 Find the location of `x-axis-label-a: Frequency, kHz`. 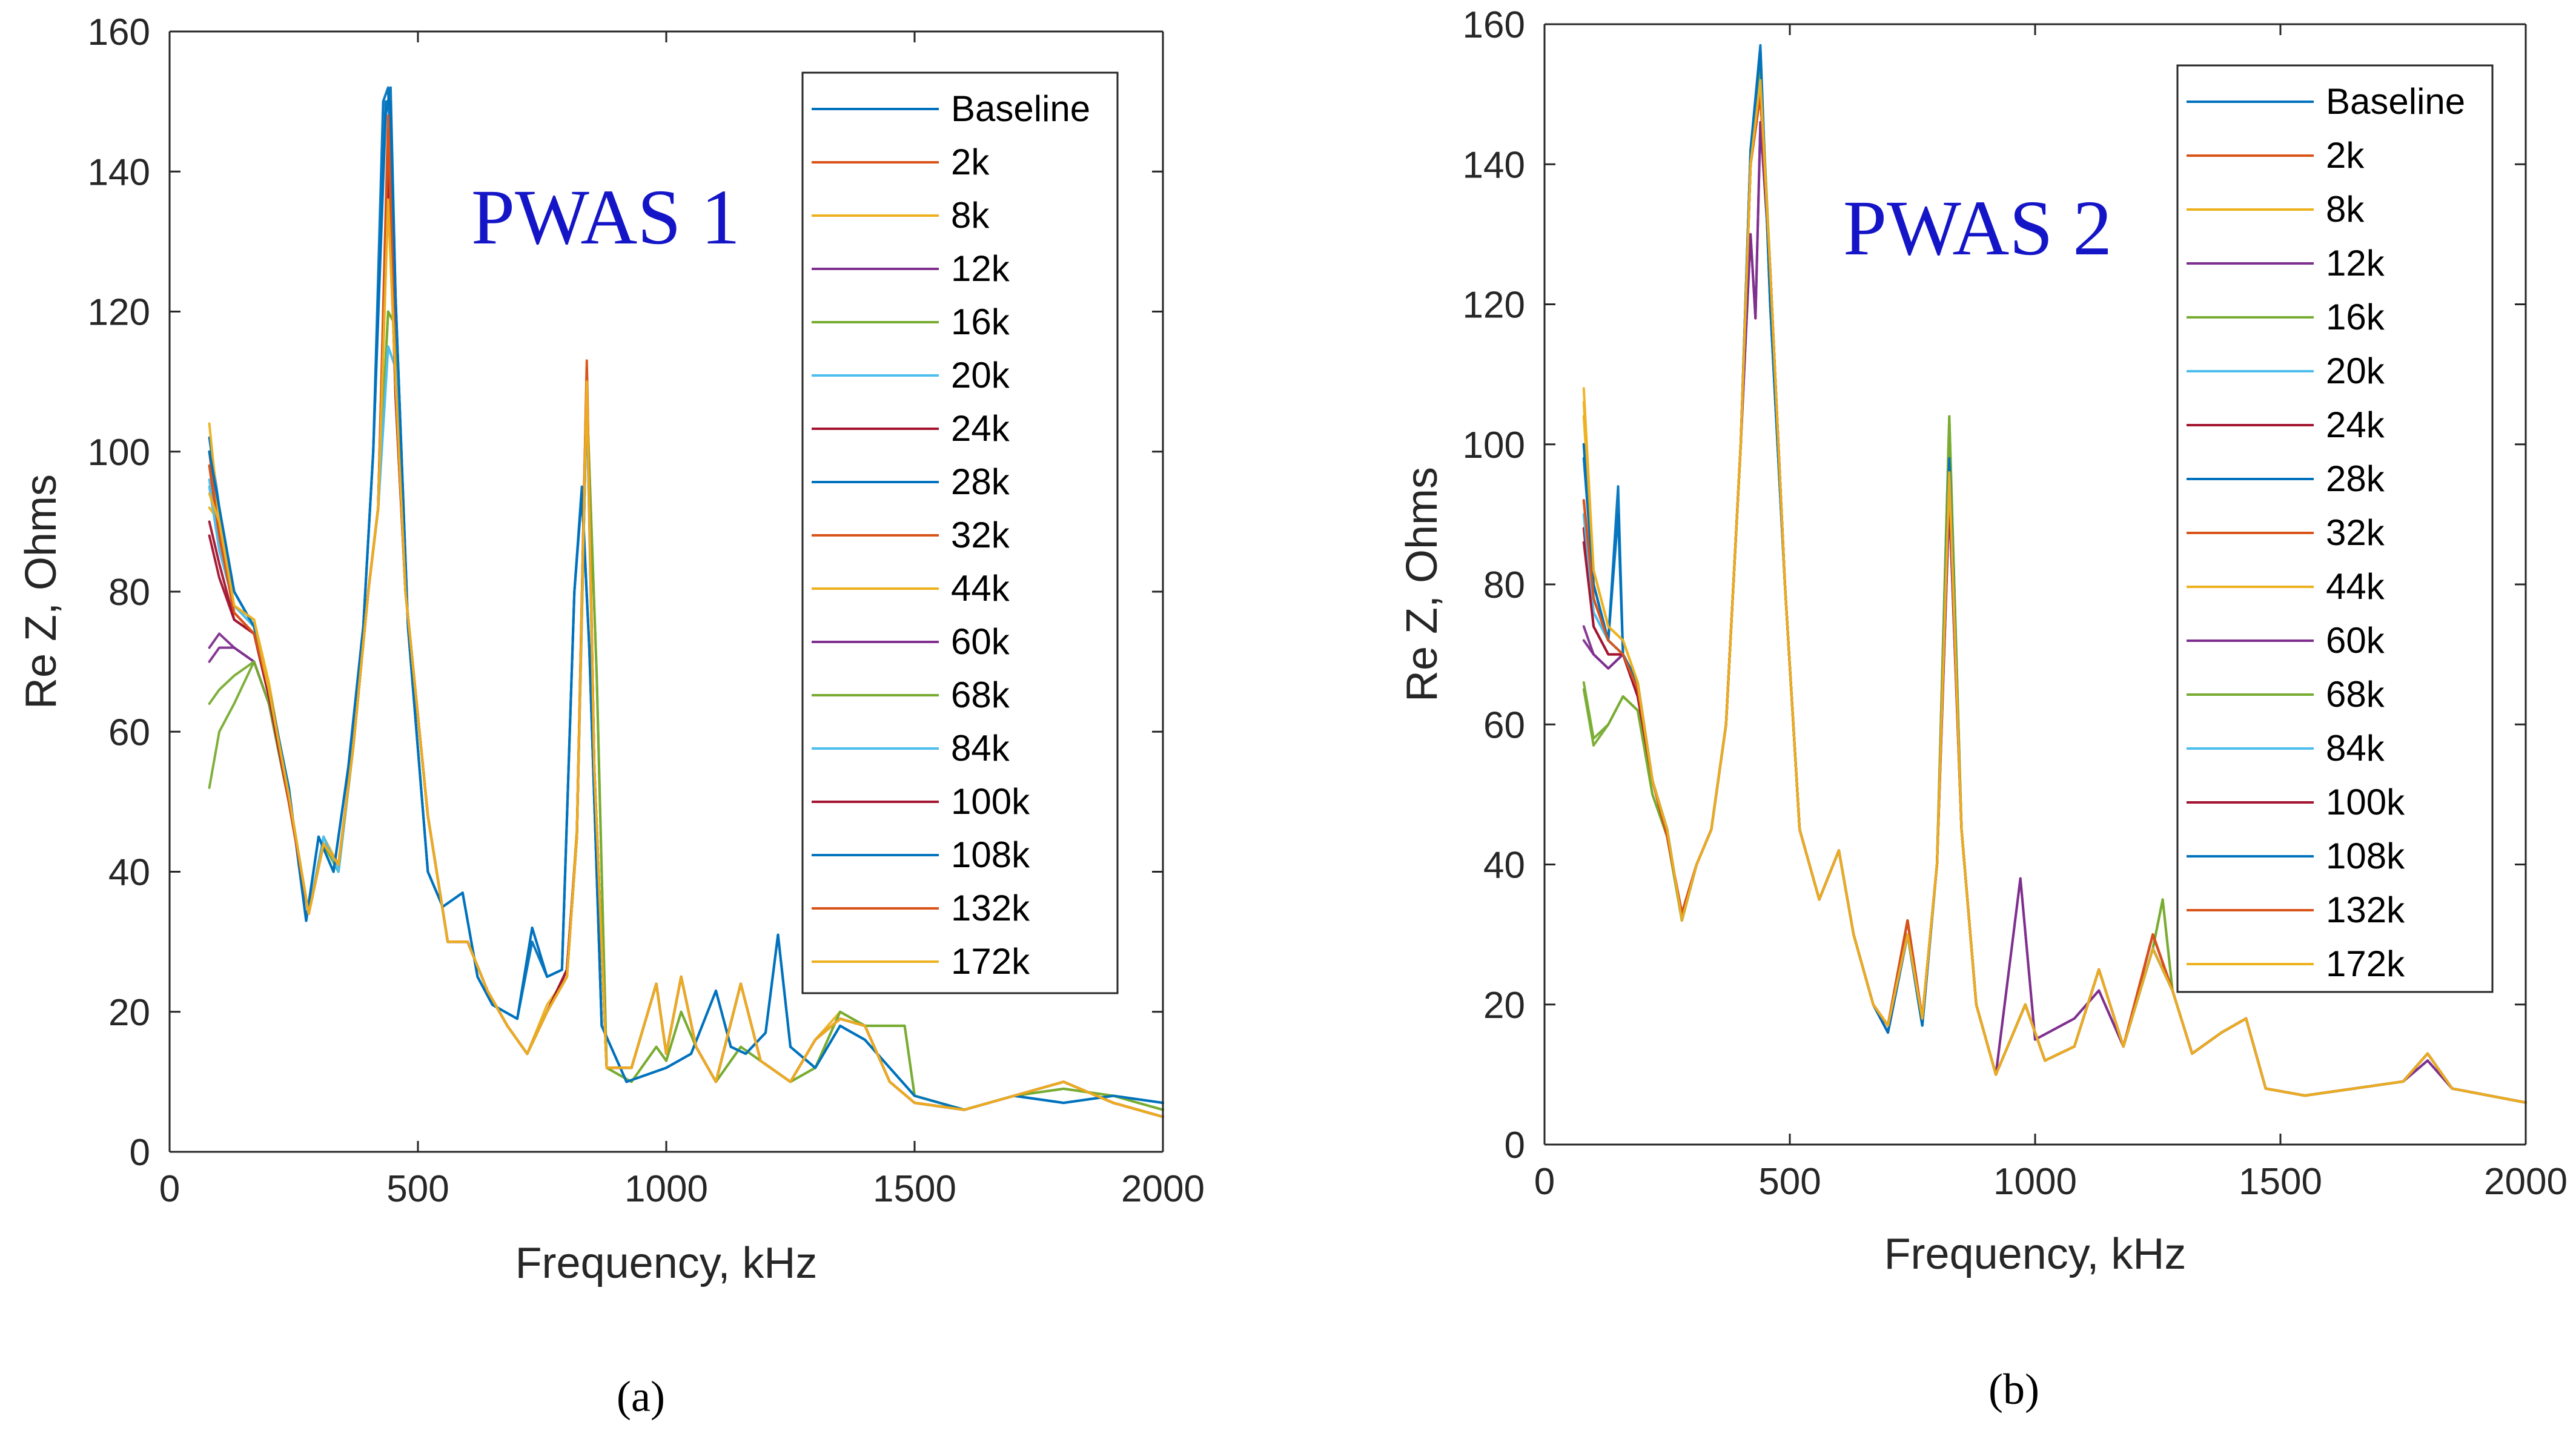

x-axis-label-a: Frequency, kHz is located at coordinates (666, 1263).